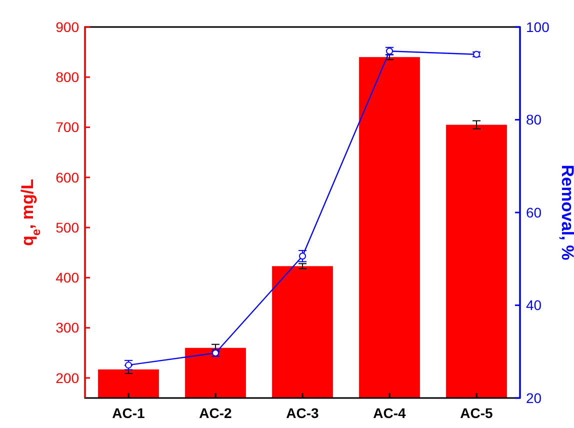  I want to click on x-tick-label: AC-5, so click(477, 413).